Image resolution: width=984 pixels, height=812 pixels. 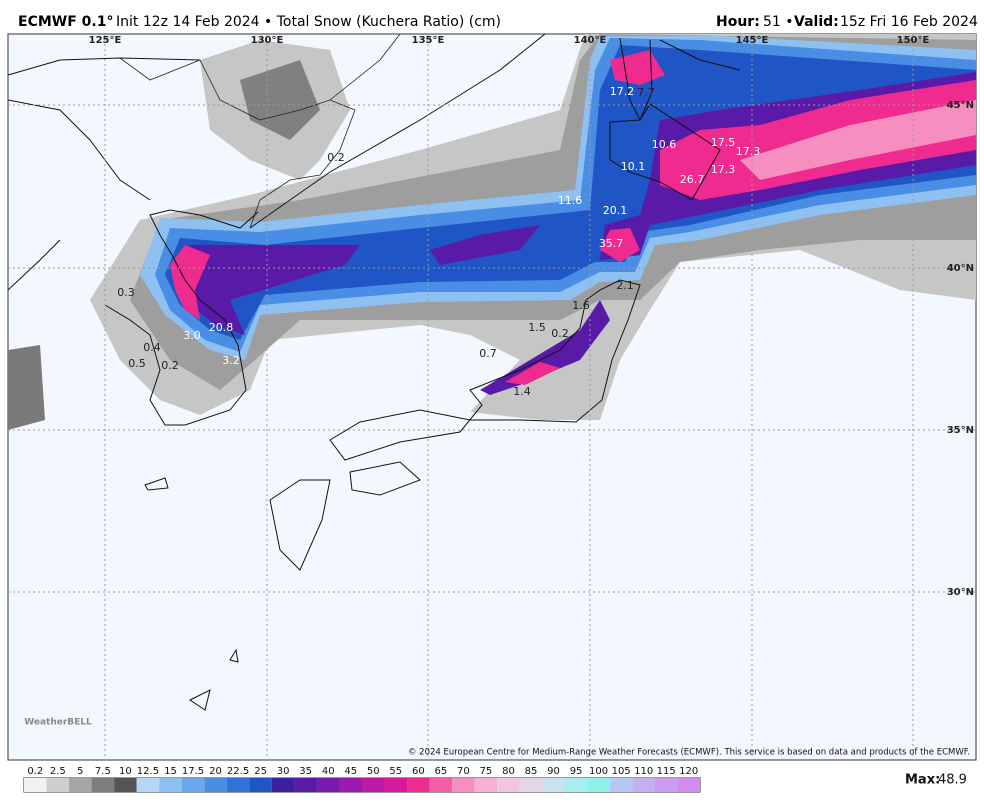 I want to click on snow-amount-label: 17.5, so click(x=723, y=142).